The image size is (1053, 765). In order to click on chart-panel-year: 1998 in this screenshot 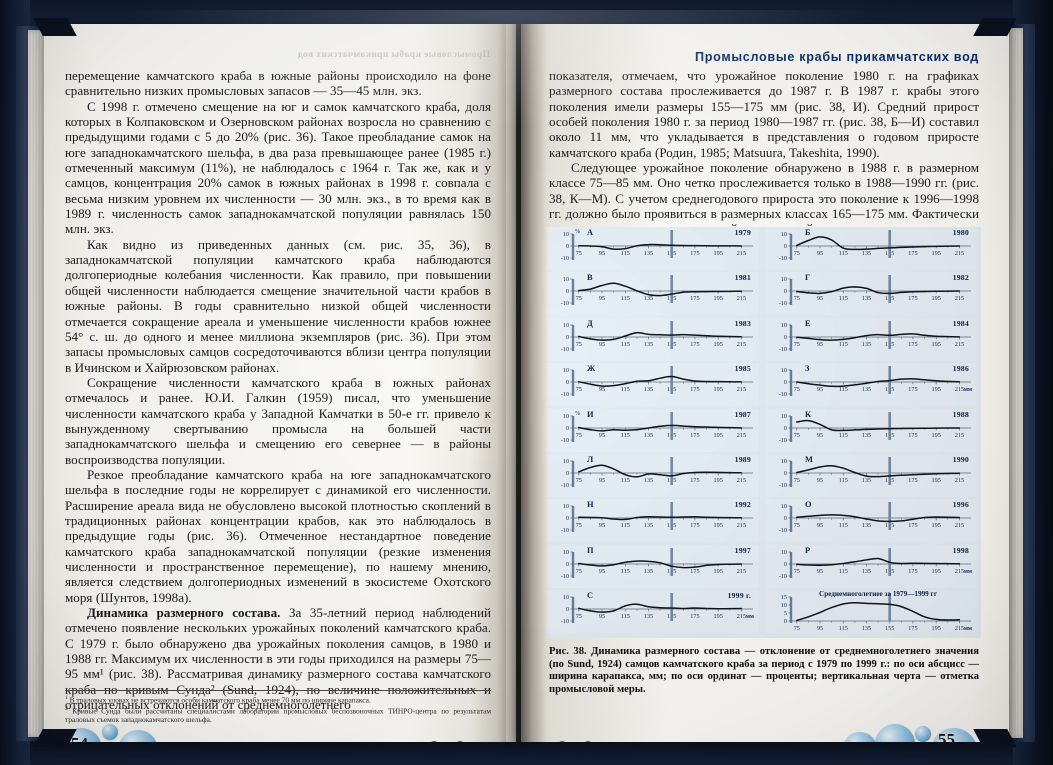, I will do `click(960, 550)`.